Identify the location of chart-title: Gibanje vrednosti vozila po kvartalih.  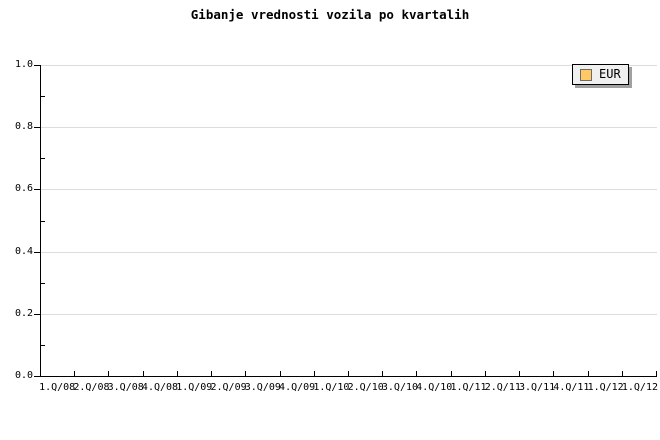
(330, 14).